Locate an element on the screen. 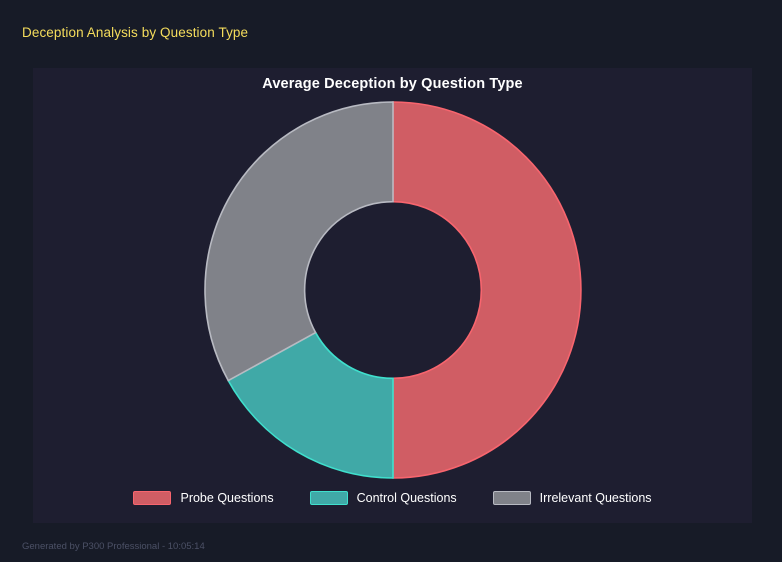 The image size is (782, 562). legend-swatch-probe-questions is located at coordinates (152, 498).